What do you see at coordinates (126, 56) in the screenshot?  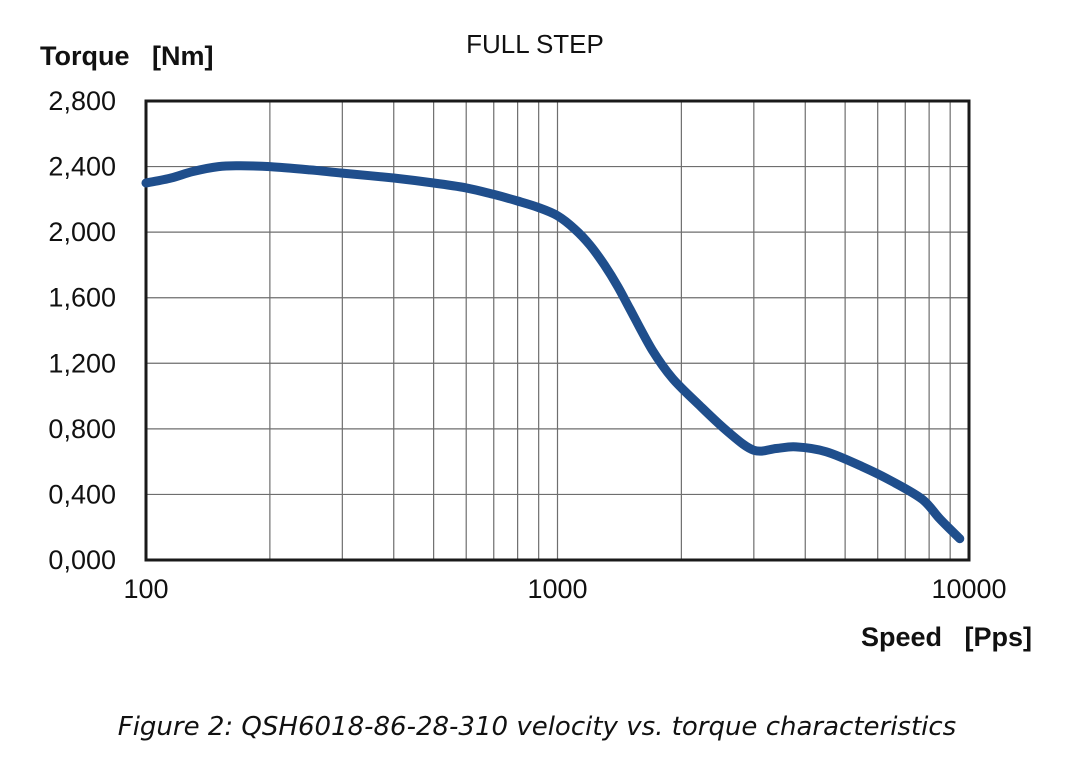 I see `y-axis-label: Torque [Nm]` at bounding box center [126, 56].